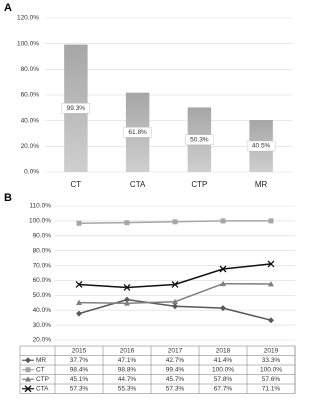 The width and height of the screenshot is (320, 400). I want to click on y-tick-label: 0.0%, so click(31, 172).